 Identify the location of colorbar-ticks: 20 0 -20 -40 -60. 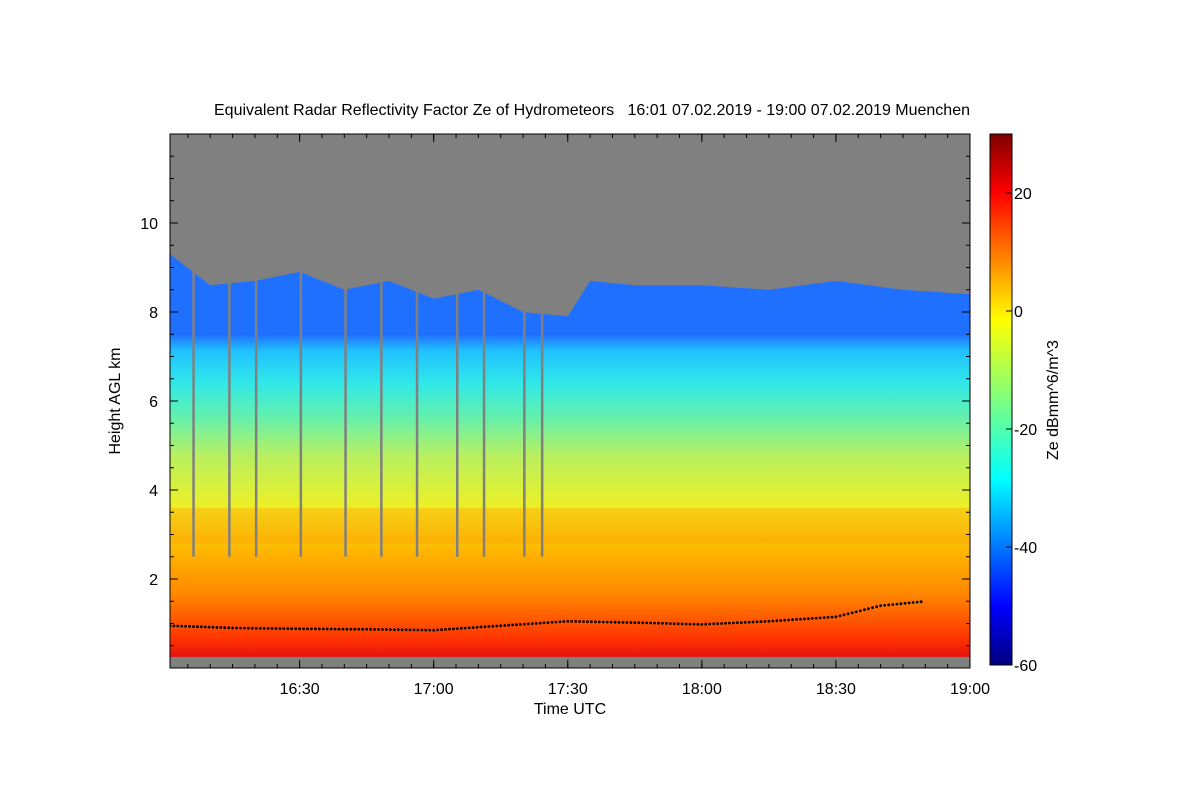
(1021, 430).